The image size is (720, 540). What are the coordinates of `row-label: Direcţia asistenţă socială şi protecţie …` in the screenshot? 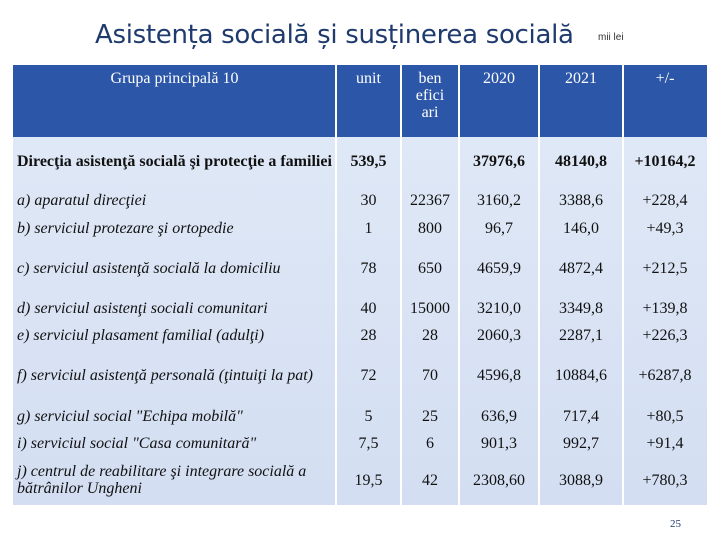 It's located at (174, 161).